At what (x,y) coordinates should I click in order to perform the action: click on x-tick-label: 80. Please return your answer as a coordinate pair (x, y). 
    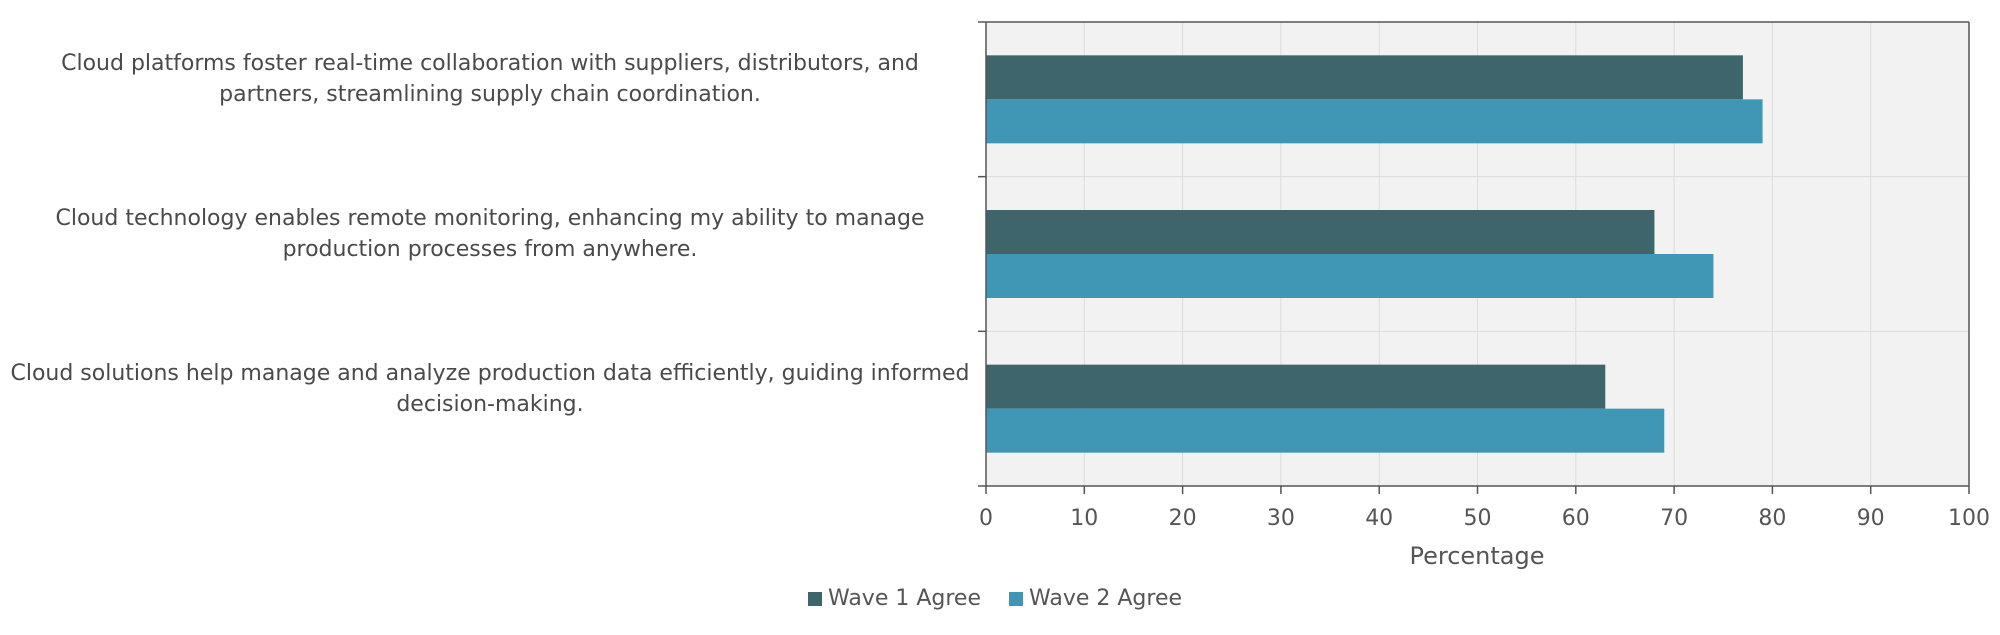
    Looking at the image, I should click on (1772, 518).